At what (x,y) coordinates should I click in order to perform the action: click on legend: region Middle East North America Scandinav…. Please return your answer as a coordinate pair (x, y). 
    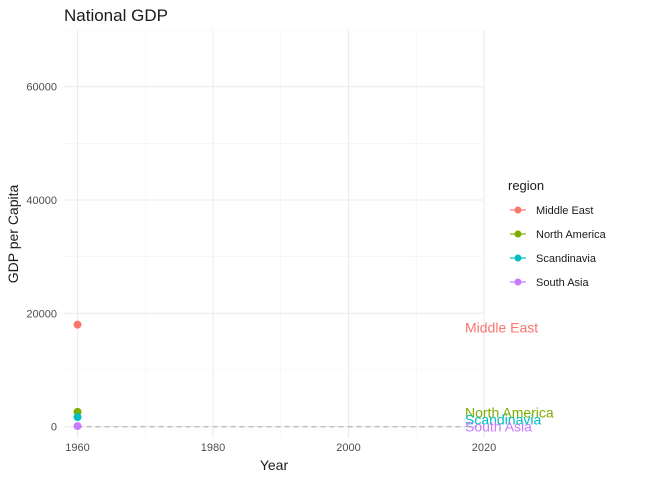
    Looking at the image, I should click on (557, 233).